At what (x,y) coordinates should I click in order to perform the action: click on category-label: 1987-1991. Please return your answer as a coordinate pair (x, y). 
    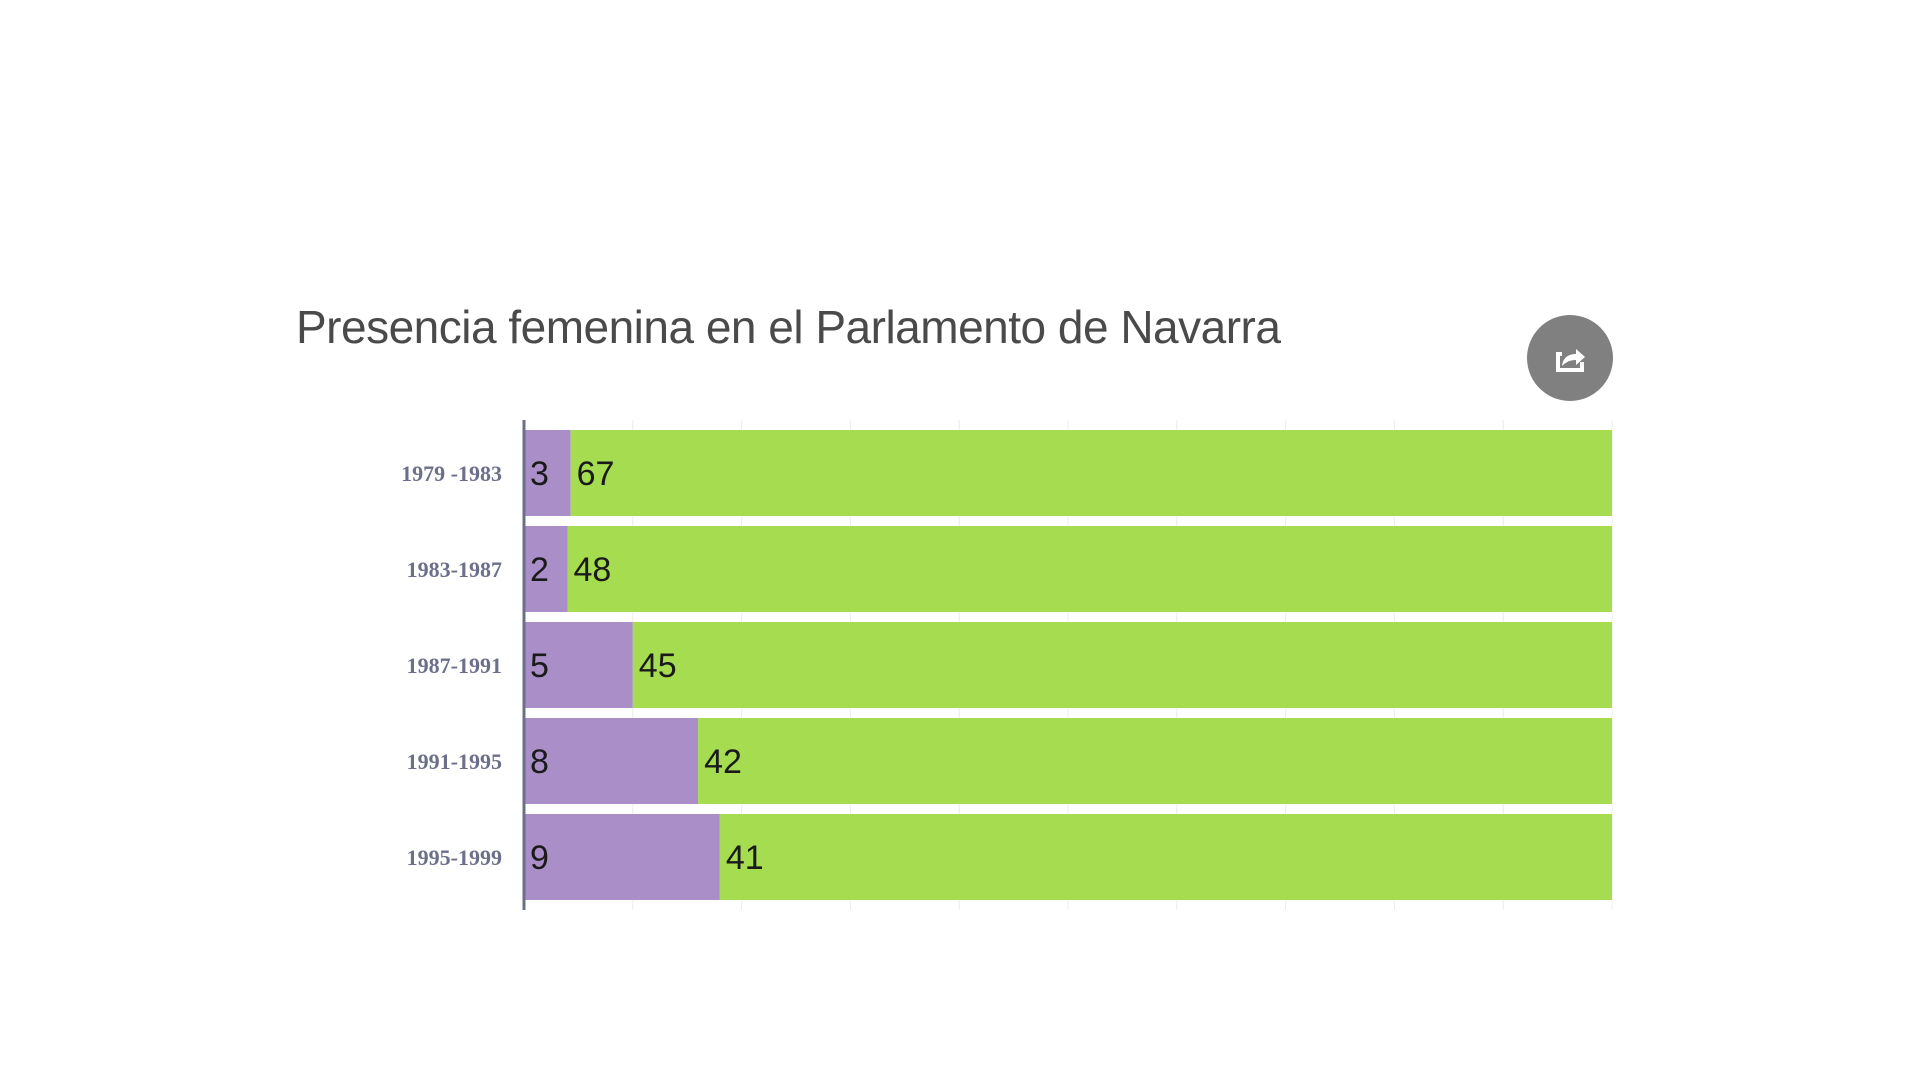
    Looking at the image, I should click on (454, 665).